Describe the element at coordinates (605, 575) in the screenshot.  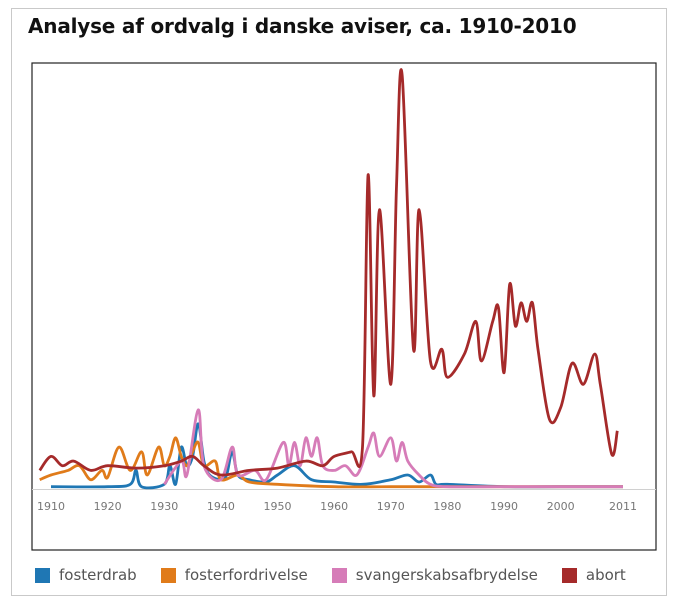
I see `legend-label: abort` at that location.